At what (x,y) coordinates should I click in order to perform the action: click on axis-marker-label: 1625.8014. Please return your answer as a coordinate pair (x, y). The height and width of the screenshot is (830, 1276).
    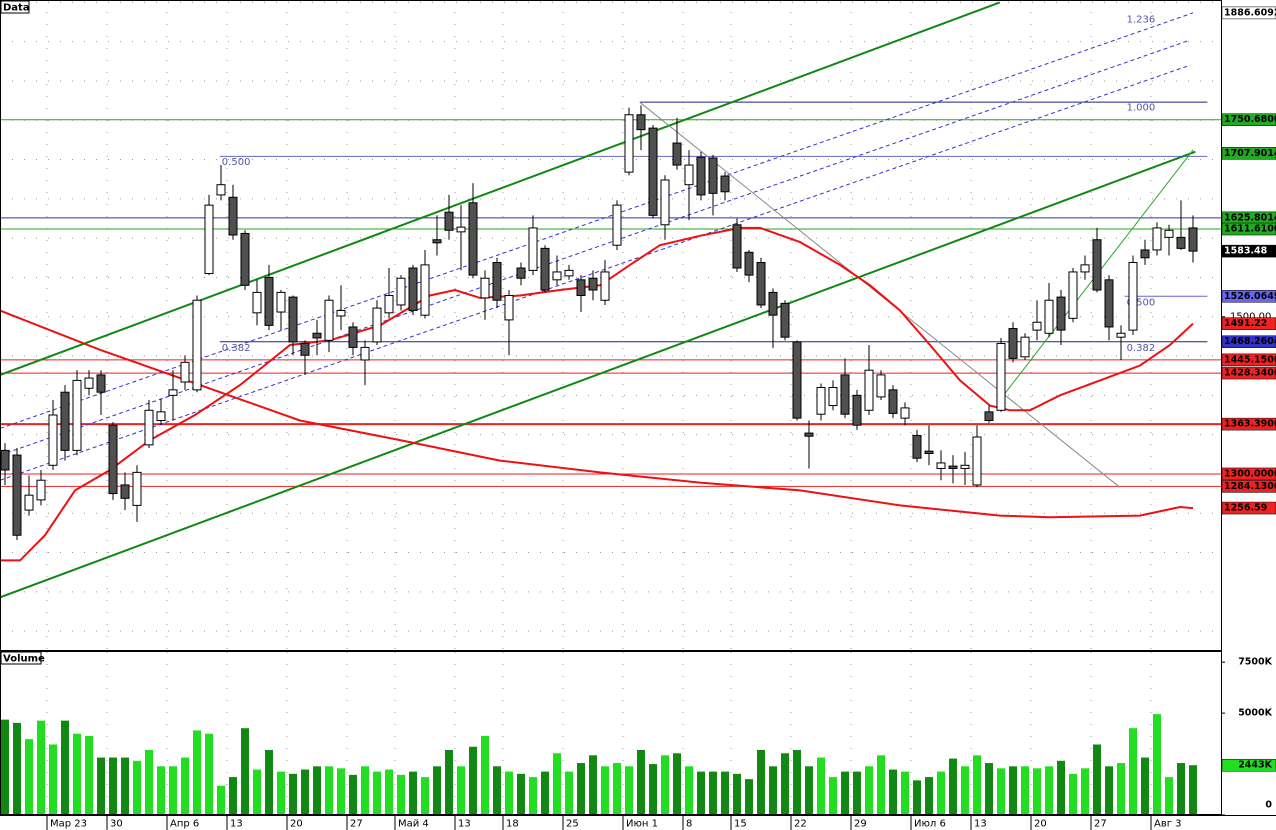
    Looking at the image, I should click on (1250, 217).